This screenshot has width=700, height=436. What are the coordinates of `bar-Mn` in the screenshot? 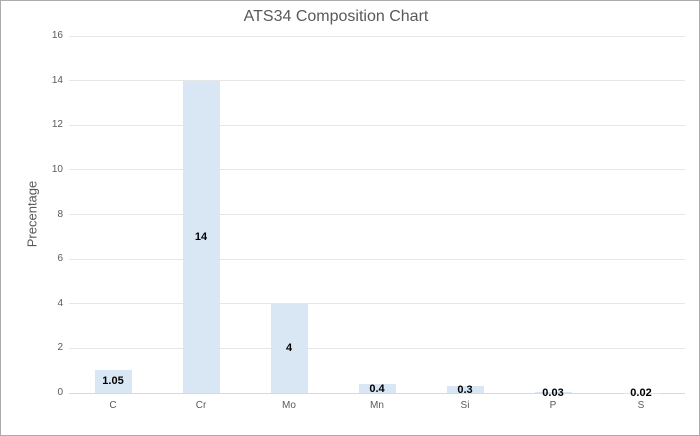 It's located at (377, 388).